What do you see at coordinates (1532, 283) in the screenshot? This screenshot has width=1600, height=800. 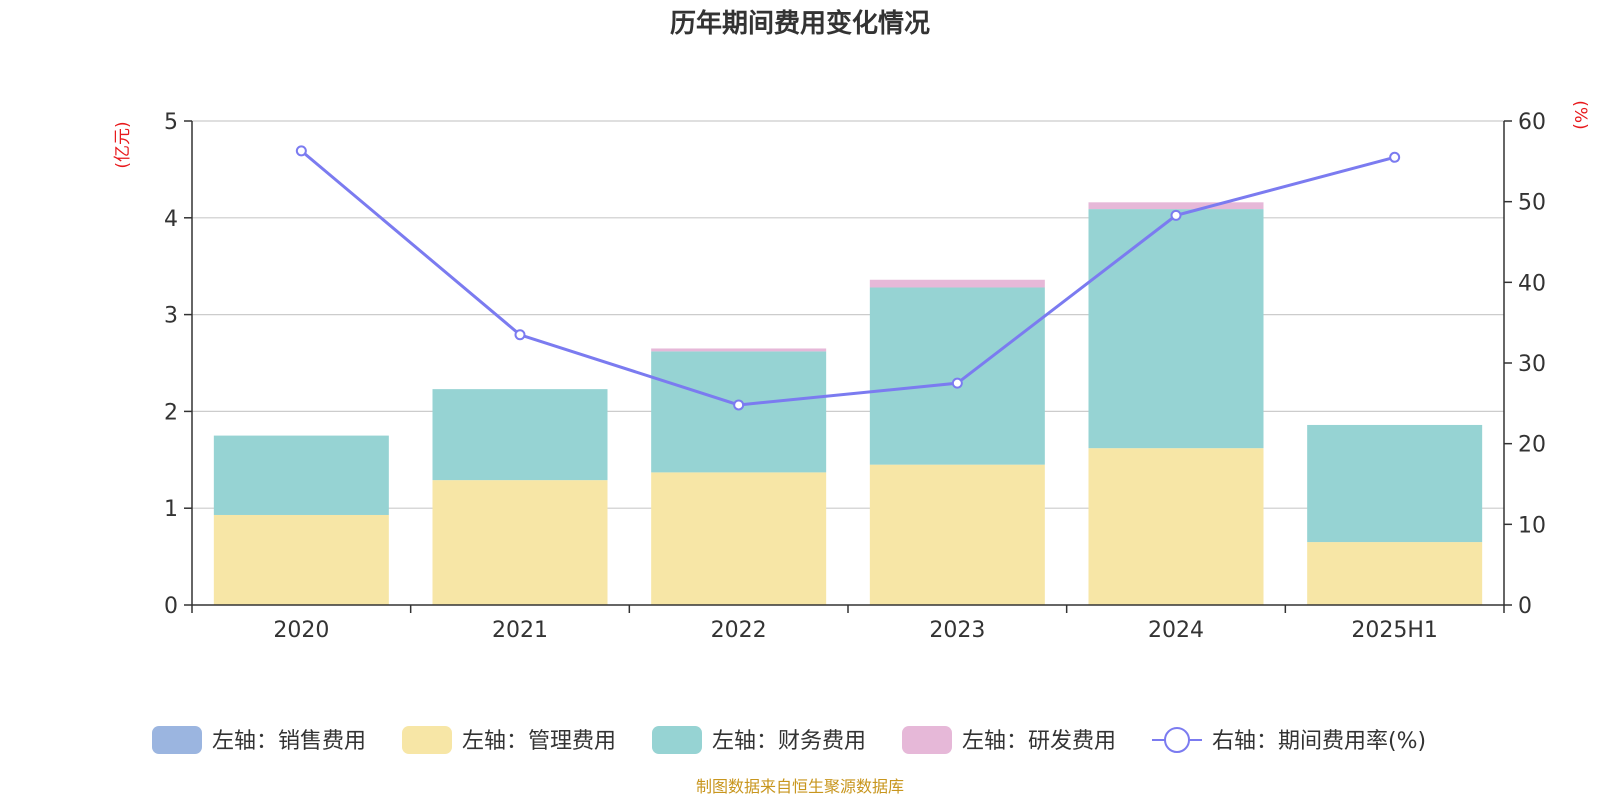 I see `right-tick-label: 40` at bounding box center [1532, 283].